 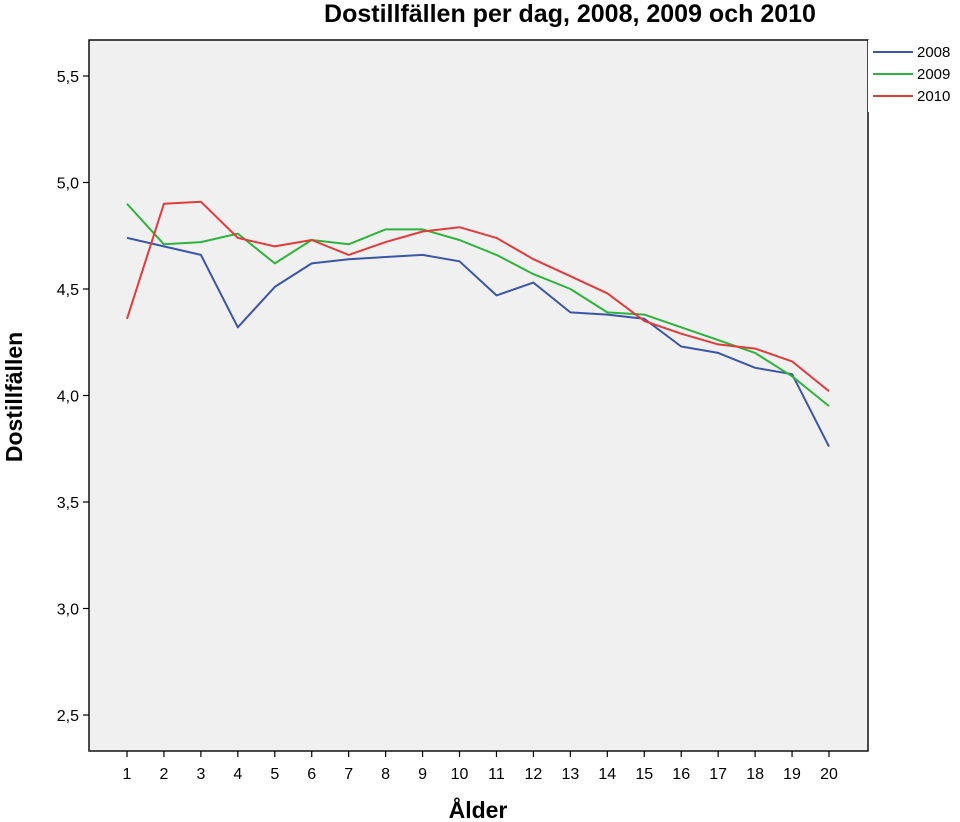 I want to click on x-tick-label: 5, so click(x=274, y=774).